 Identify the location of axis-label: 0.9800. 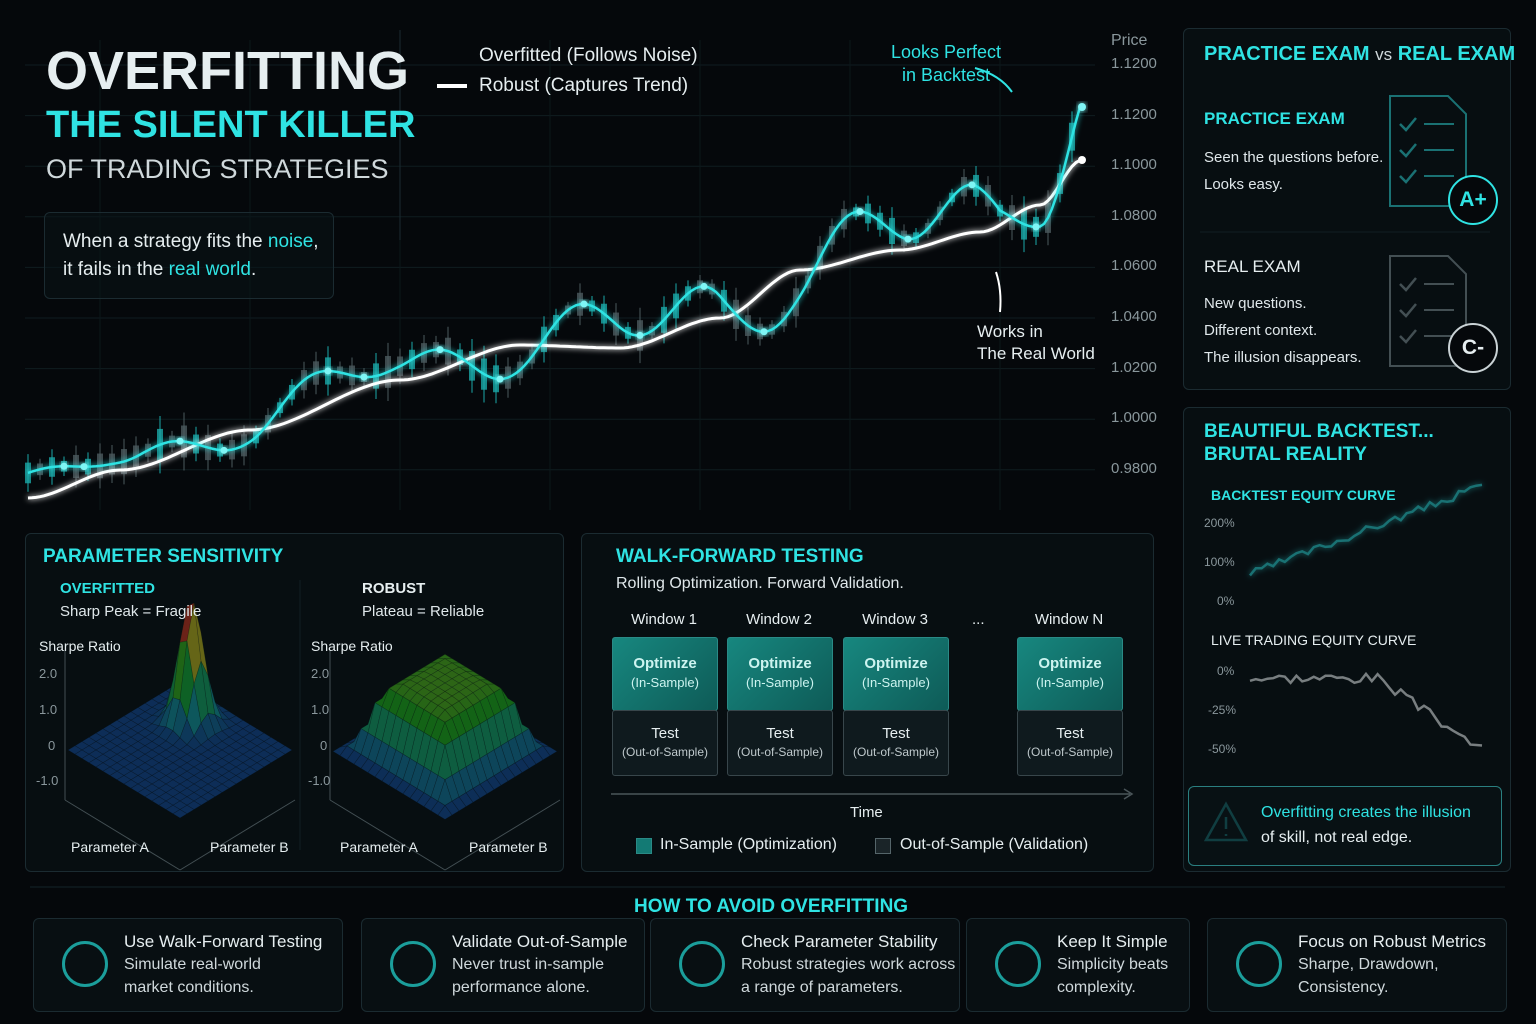
(1134, 468).